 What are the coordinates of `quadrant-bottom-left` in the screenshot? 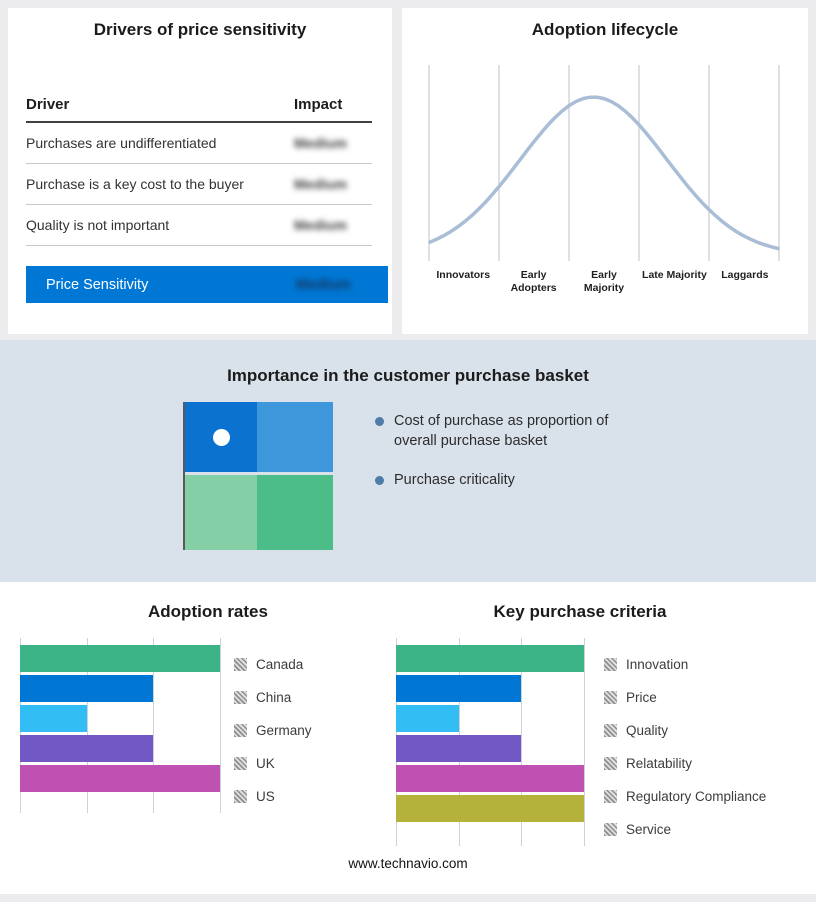 It's located at (221, 512).